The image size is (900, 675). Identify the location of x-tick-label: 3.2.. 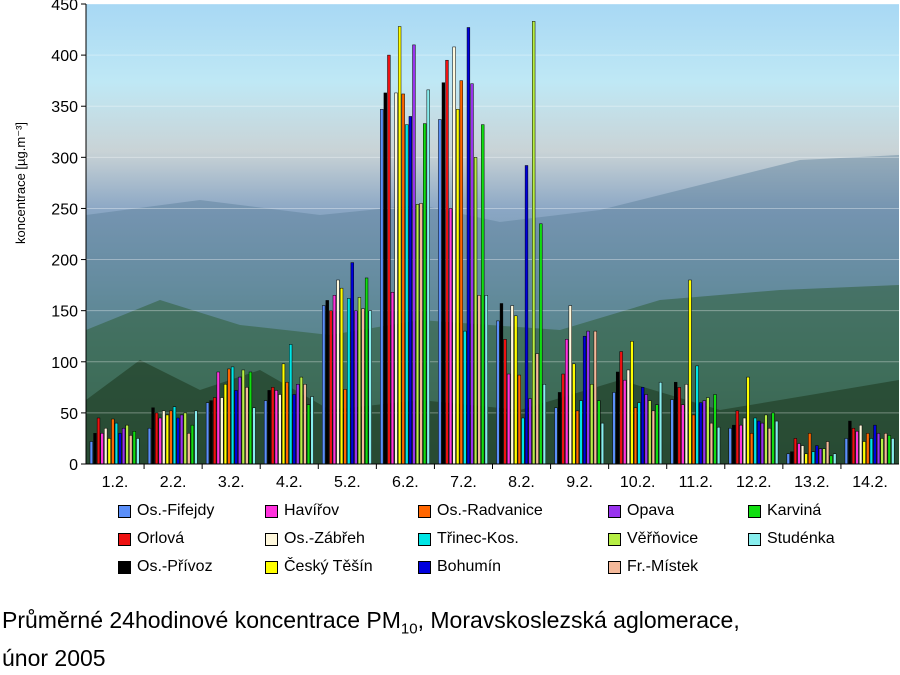
(231, 482).